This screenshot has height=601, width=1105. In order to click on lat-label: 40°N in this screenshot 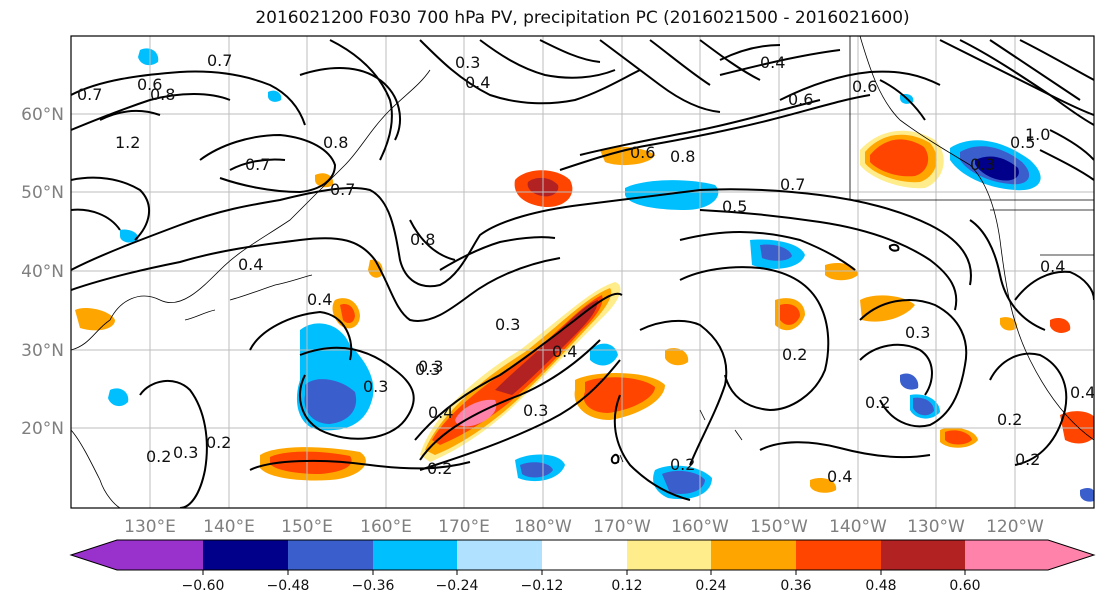, I will do `click(42, 272)`.